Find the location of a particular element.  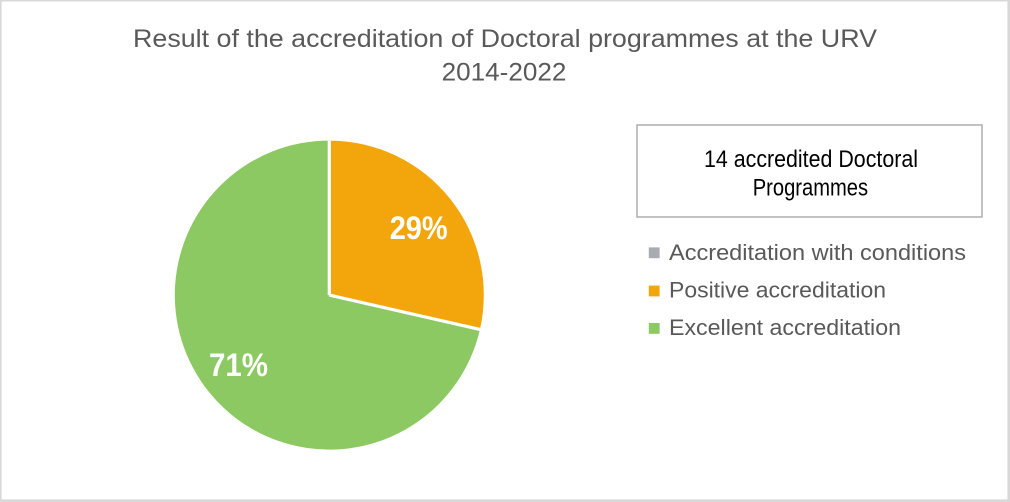

svg-text: 71% is located at coordinates (238, 365).